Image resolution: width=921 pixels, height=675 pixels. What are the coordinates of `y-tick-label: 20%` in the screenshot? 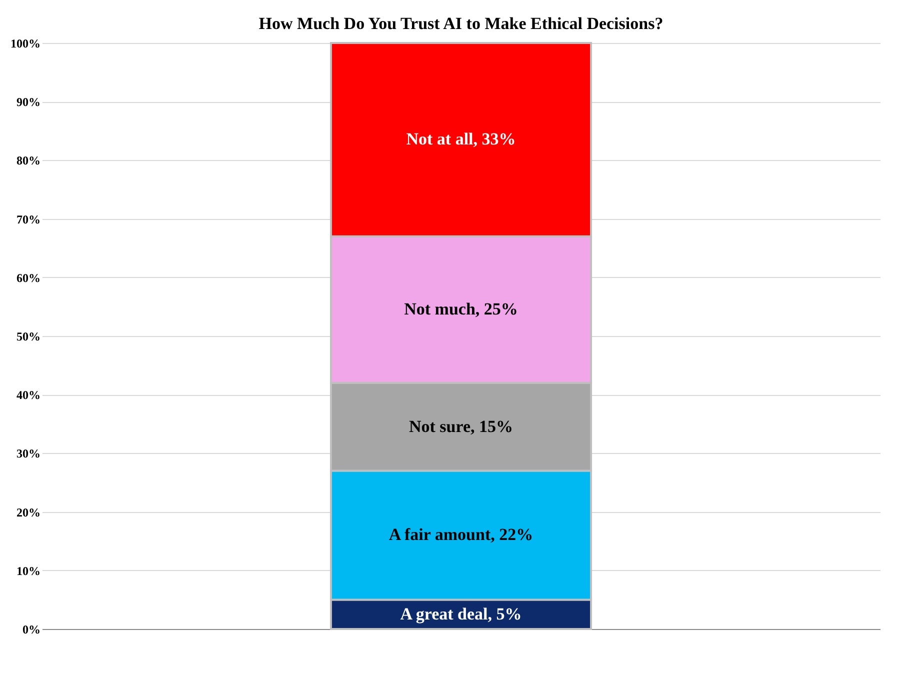 It's located at (28, 512).